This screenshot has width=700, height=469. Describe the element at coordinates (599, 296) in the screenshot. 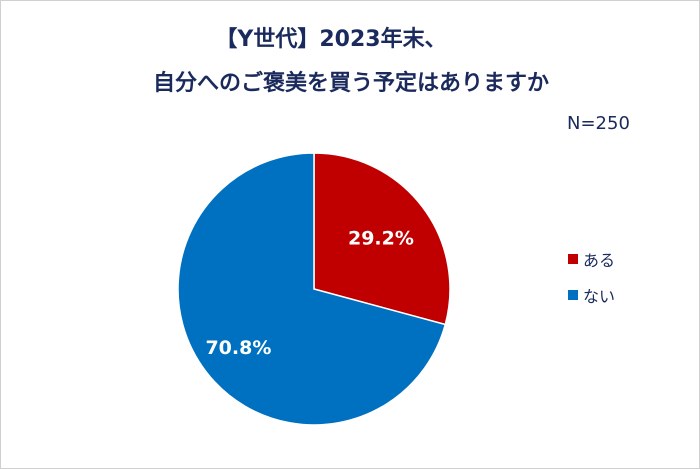

I see `legend-label: ない` at that location.